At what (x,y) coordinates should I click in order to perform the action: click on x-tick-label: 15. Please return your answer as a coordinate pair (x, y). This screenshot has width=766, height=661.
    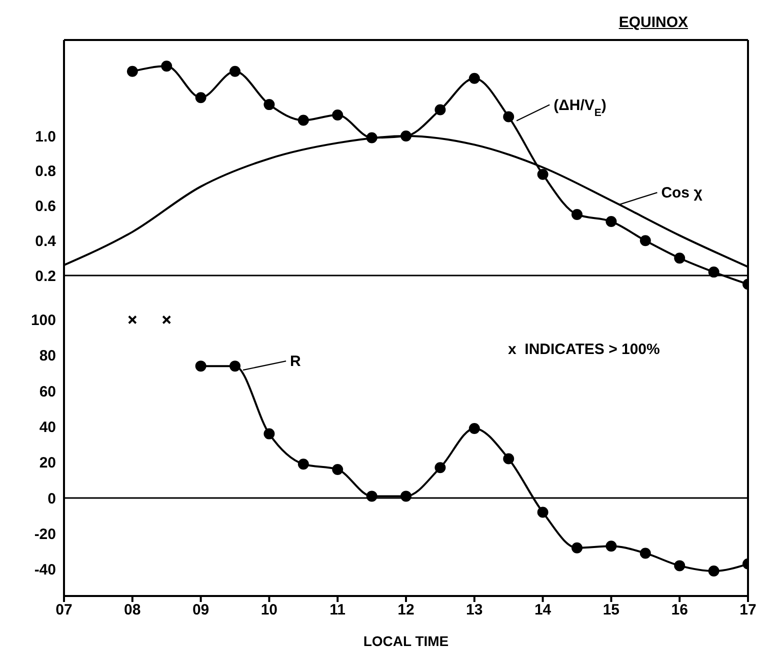
    Looking at the image, I should click on (611, 610).